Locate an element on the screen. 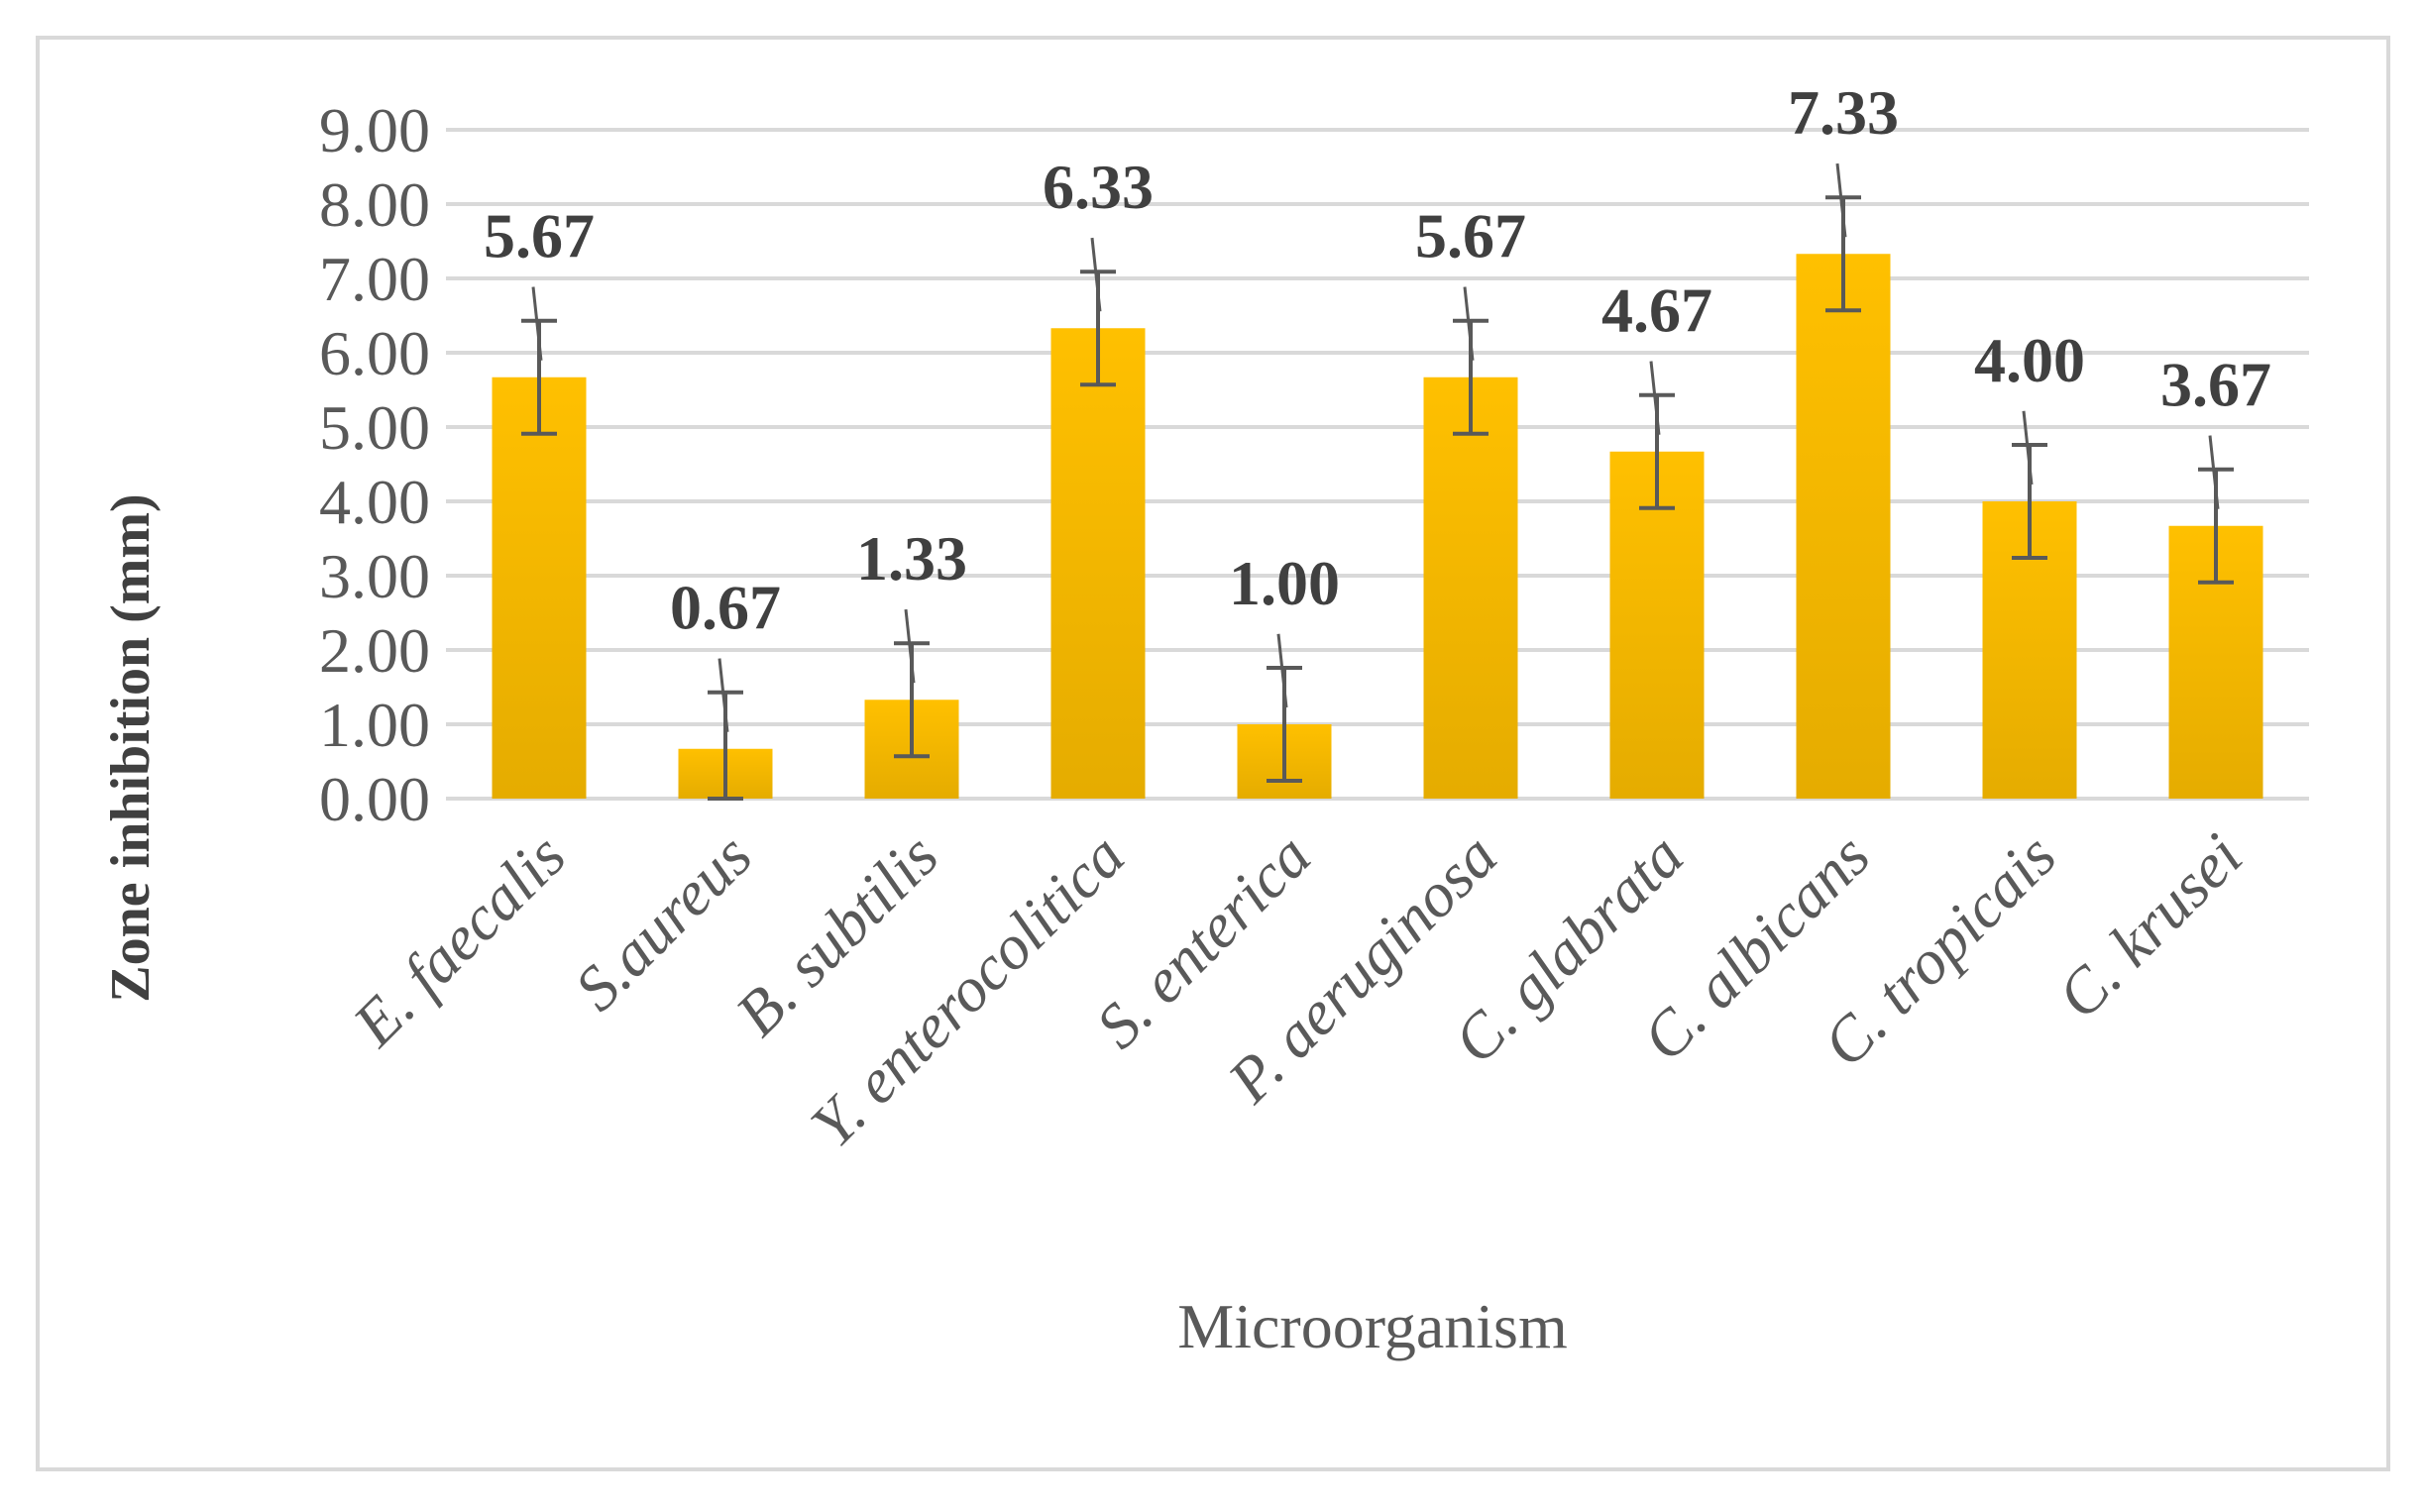  y-tick-label: 3.00 is located at coordinates (374, 576).